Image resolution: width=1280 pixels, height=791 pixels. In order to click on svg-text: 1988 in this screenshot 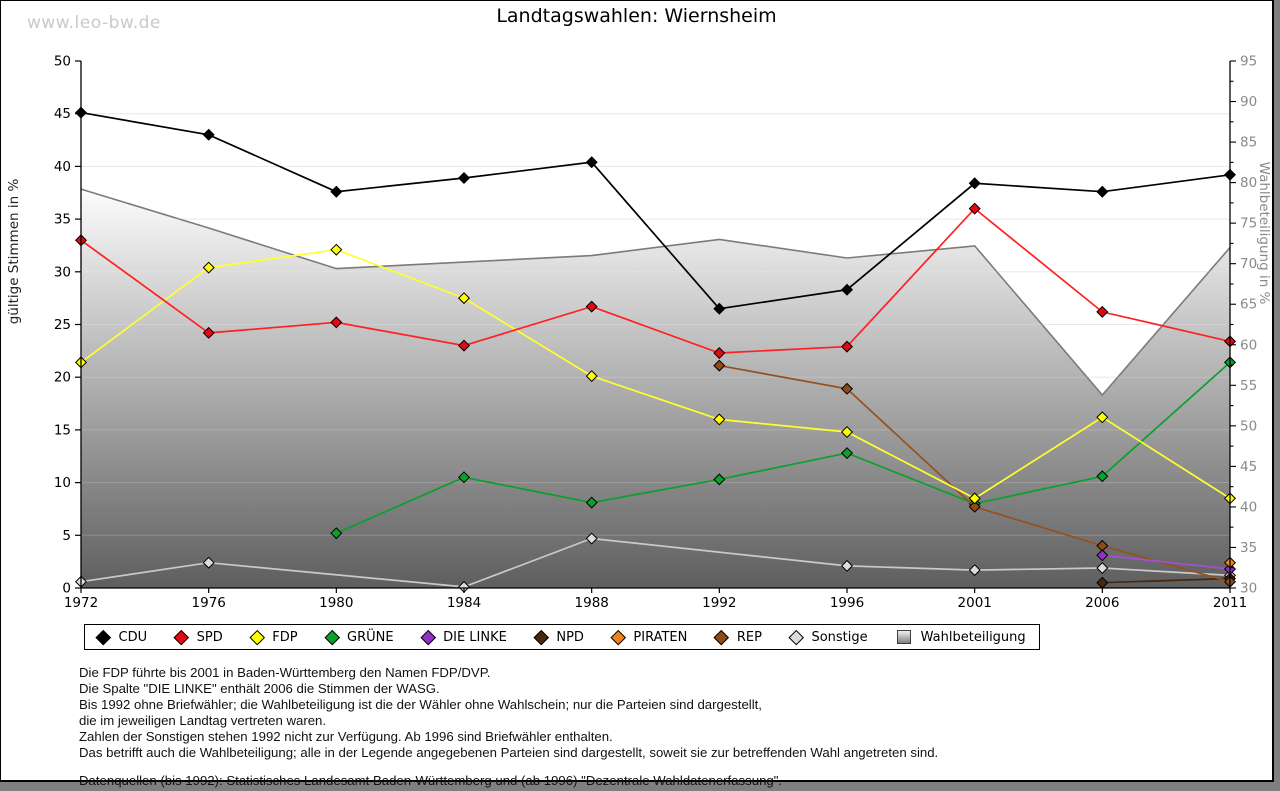, I will do `click(592, 603)`.